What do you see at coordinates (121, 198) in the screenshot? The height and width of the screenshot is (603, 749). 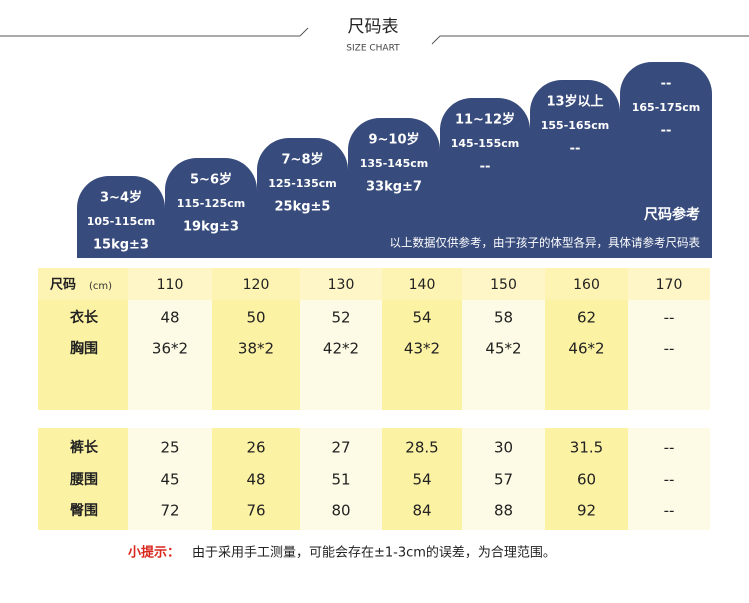 I see `age: 3~4岁` at bounding box center [121, 198].